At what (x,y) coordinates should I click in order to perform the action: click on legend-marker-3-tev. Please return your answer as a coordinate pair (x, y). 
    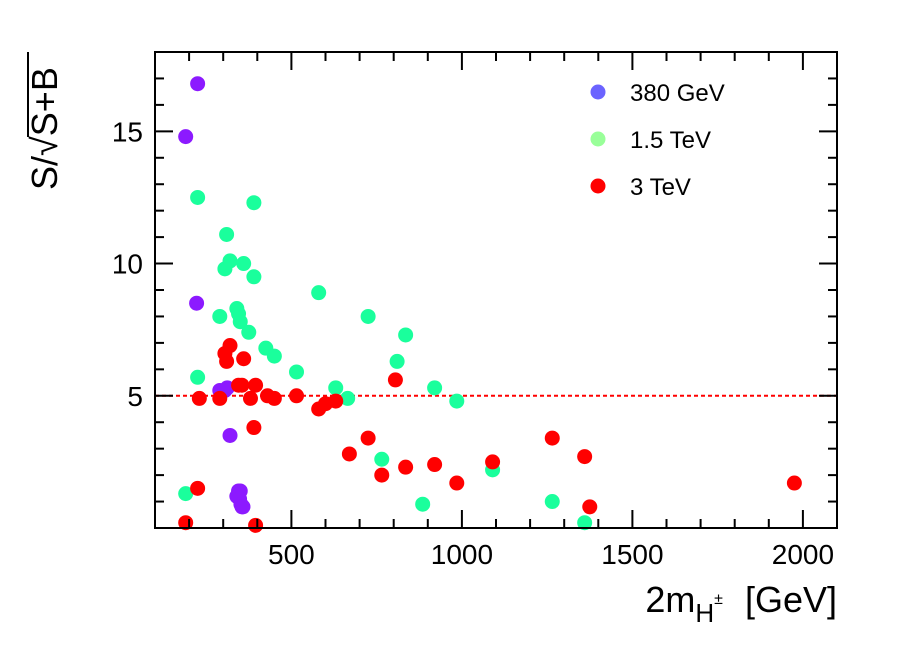
    Looking at the image, I should click on (598, 186).